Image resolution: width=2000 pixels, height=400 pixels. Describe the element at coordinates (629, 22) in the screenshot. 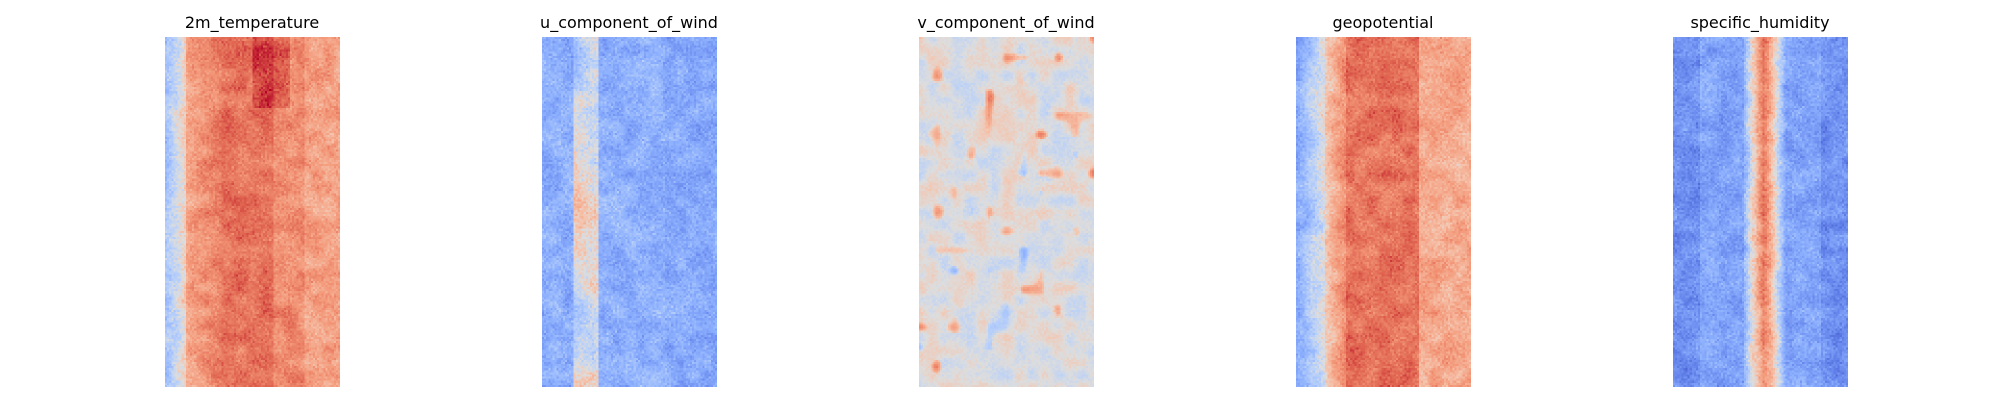

I see `panel-title-u-component-of-wind: u_component_of_wind` at that location.